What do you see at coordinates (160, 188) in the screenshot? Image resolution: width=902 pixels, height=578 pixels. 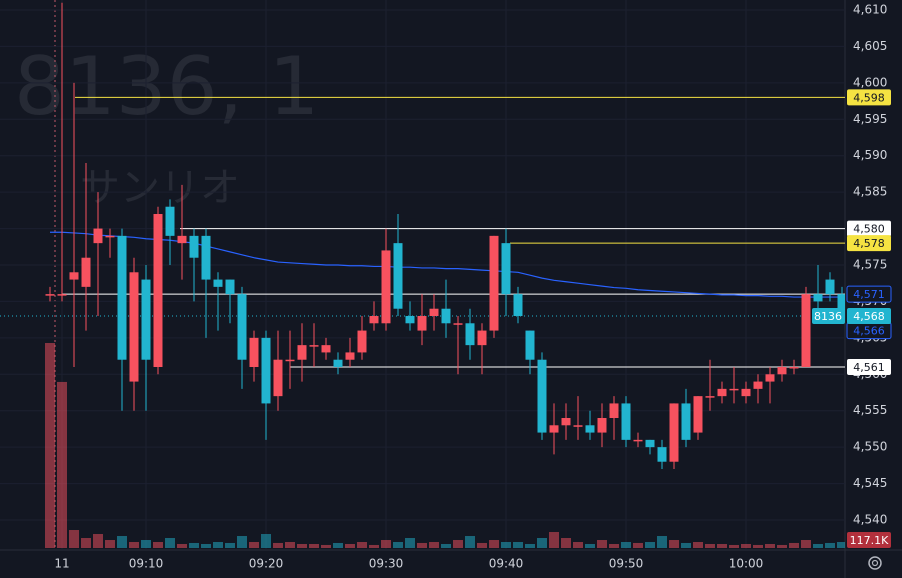 I see `name-watermark: サンリオ` at bounding box center [160, 188].